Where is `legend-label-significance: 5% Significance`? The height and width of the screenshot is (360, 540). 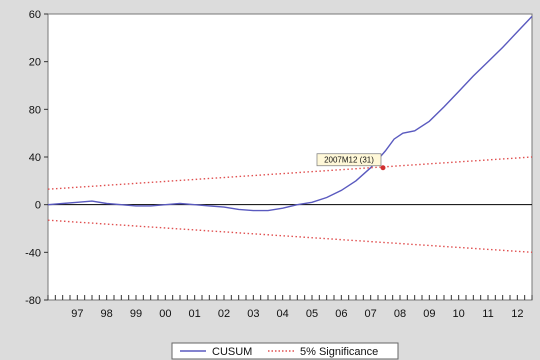
legend-label-significance: 5% Significance is located at coordinates (339, 352).